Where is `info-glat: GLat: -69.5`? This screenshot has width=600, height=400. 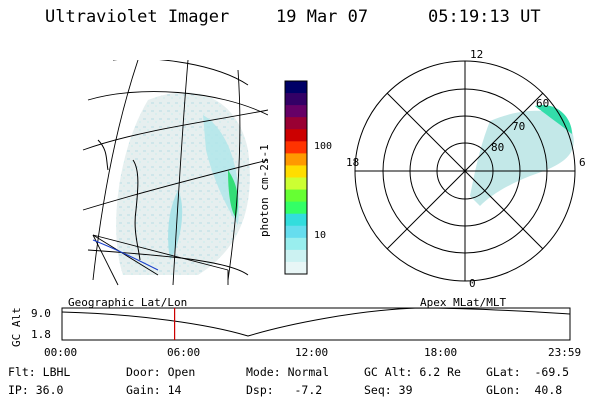
info-glat: GLat: -69.5 is located at coordinates (528, 372).